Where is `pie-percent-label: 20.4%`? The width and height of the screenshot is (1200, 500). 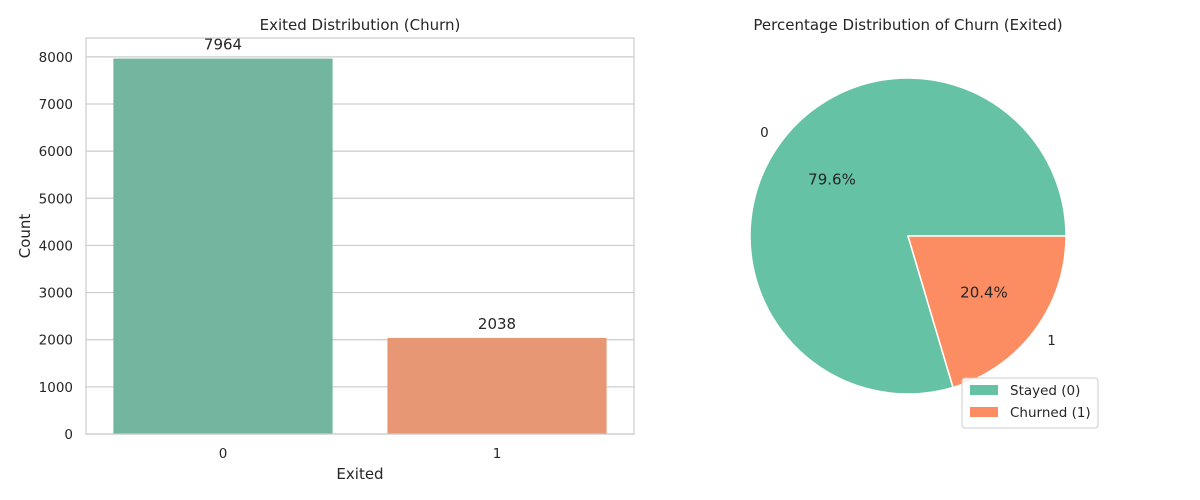
pie-percent-label: 20.4% is located at coordinates (984, 293).